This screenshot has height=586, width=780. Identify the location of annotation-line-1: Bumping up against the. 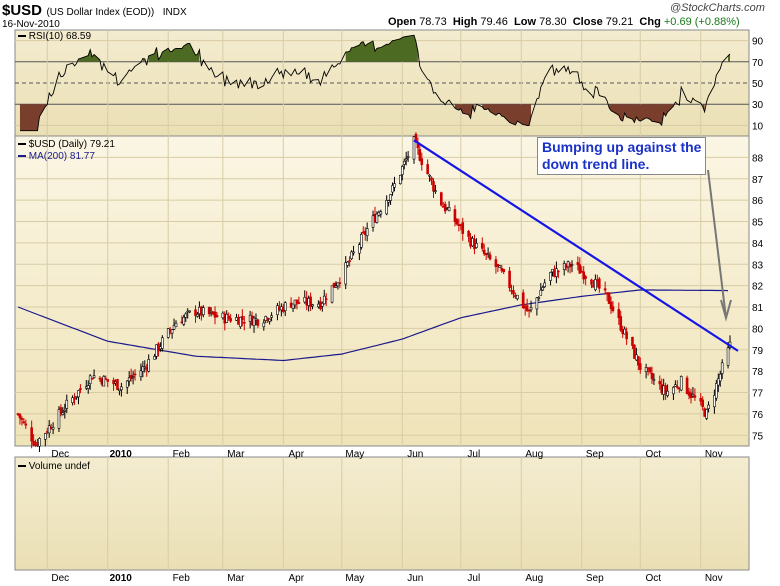
(622, 147).